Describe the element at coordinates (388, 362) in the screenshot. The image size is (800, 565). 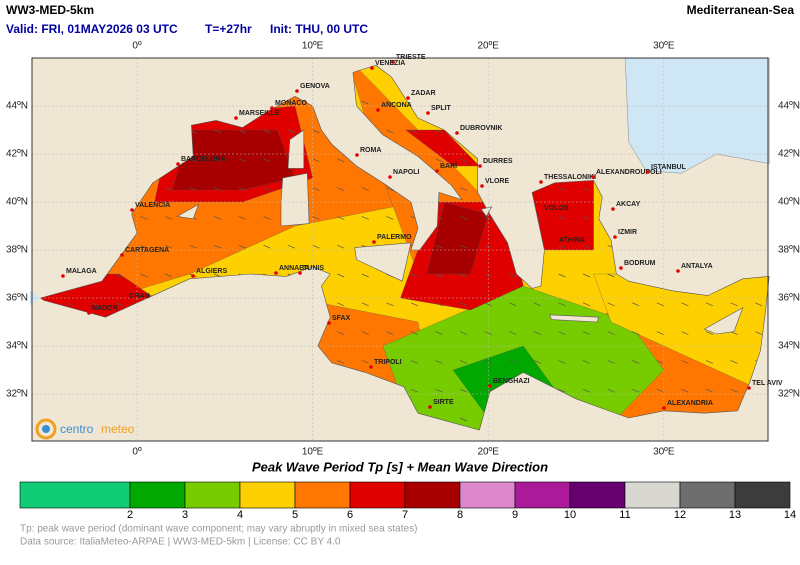
I see `city-label: TRIPOLI` at that location.